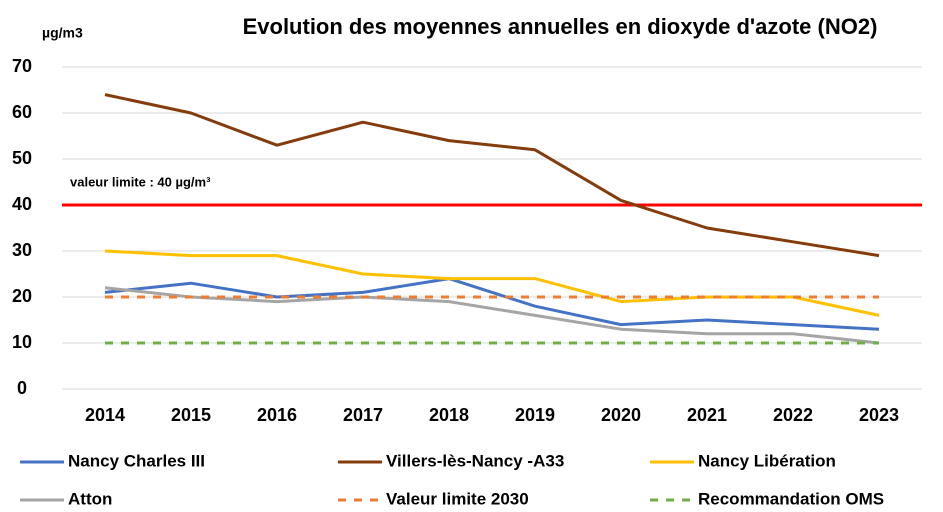 The image size is (943, 512). What do you see at coordinates (793, 415) in the screenshot?
I see `x-tick-label: 2022` at bounding box center [793, 415].